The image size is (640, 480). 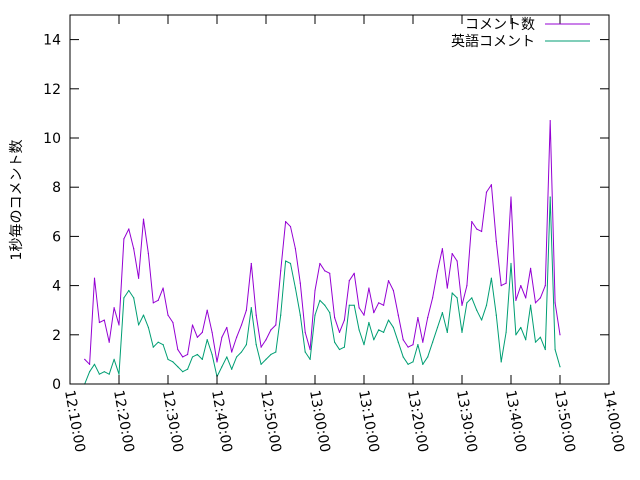 I want to click on y-tick-label: 8, so click(x=56, y=188).